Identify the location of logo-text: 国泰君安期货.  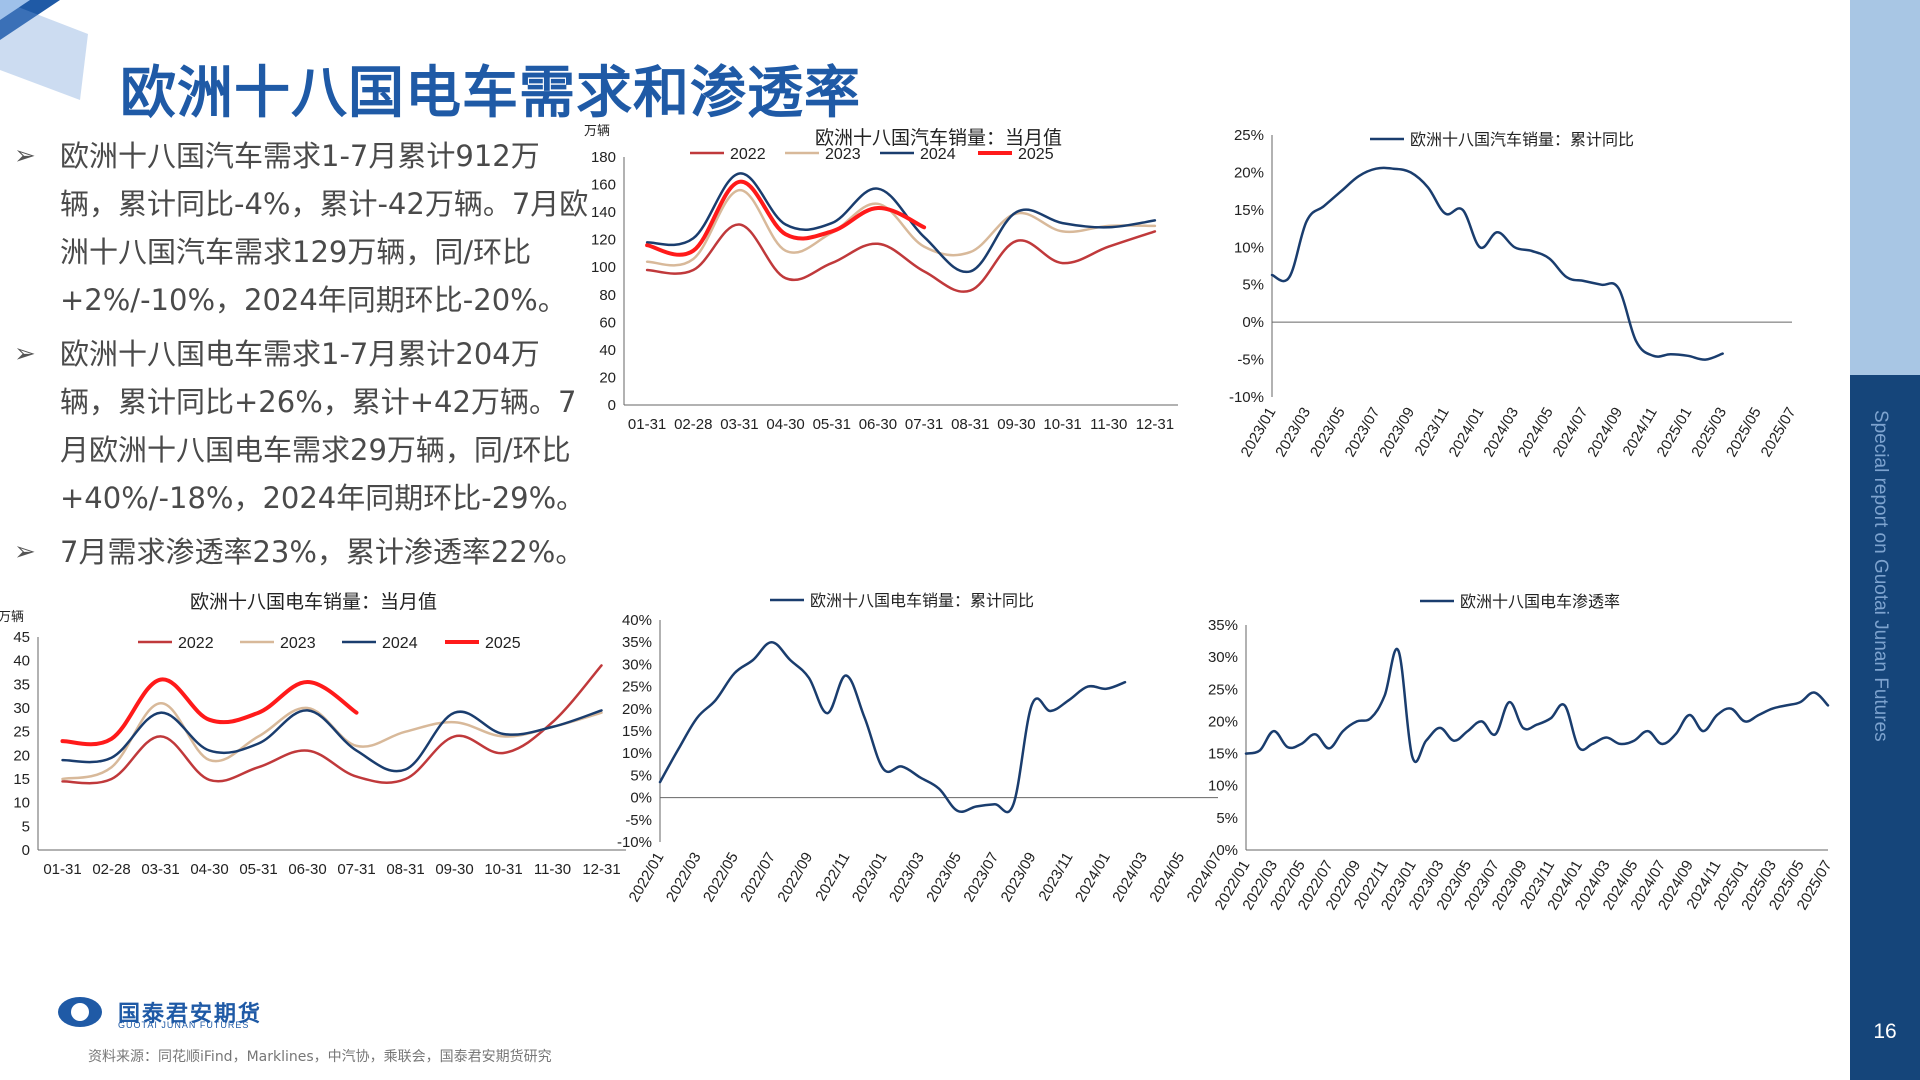
(190, 1014).